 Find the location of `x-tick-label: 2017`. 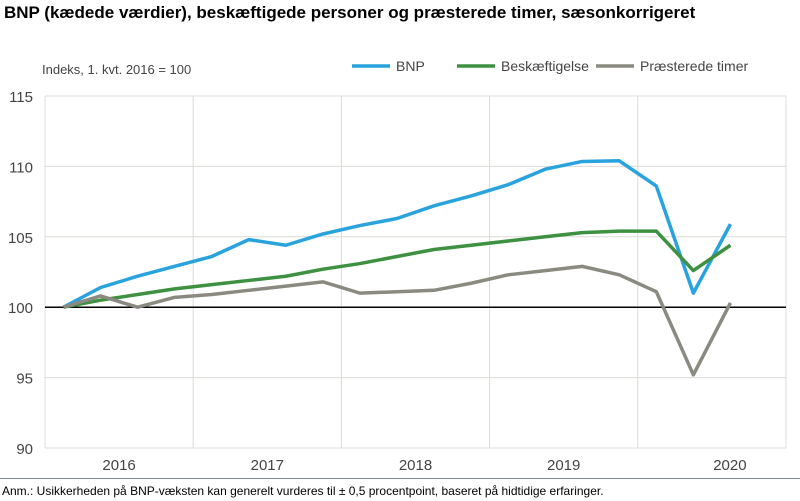

x-tick-label: 2017 is located at coordinates (267, 465).